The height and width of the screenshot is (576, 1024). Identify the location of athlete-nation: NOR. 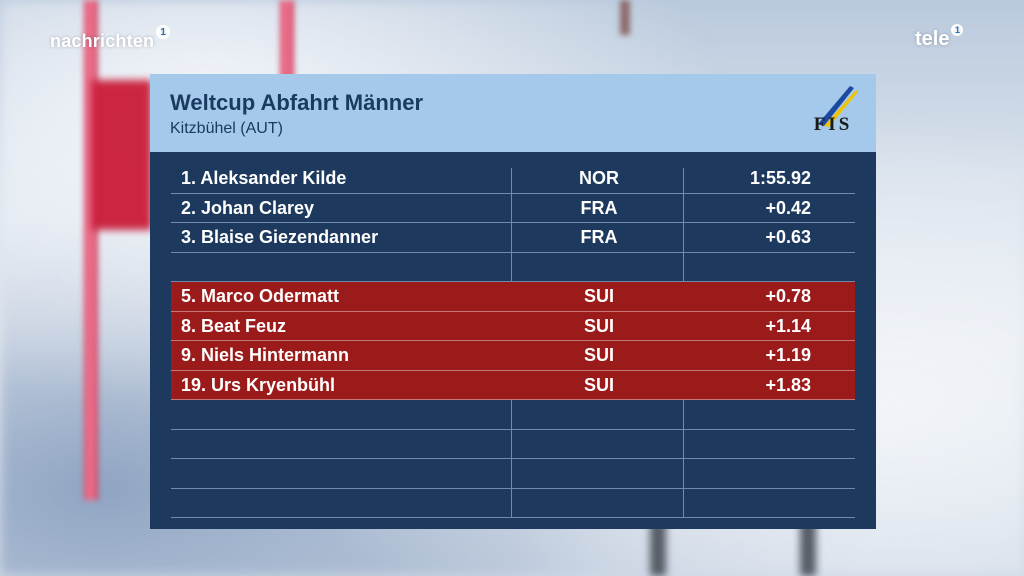
(599, 178).